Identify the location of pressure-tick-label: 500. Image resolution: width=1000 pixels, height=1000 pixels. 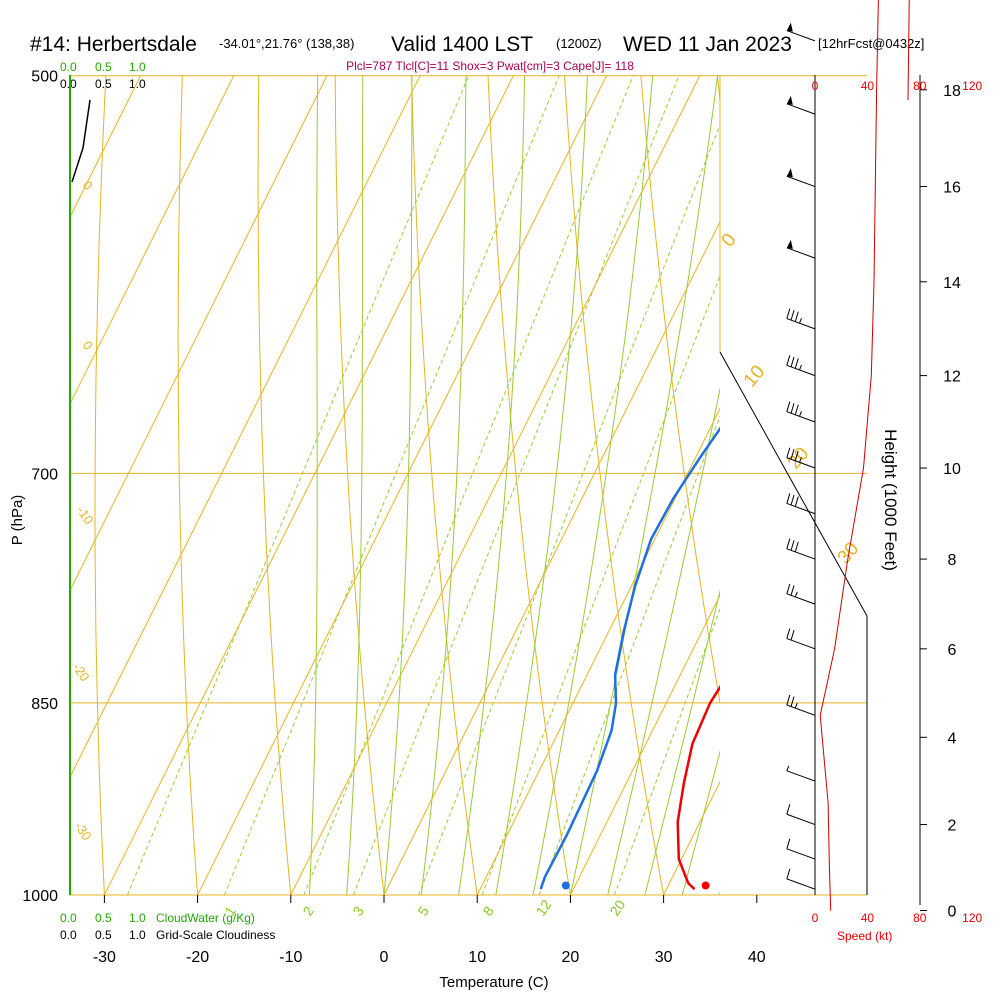
(44, 77).